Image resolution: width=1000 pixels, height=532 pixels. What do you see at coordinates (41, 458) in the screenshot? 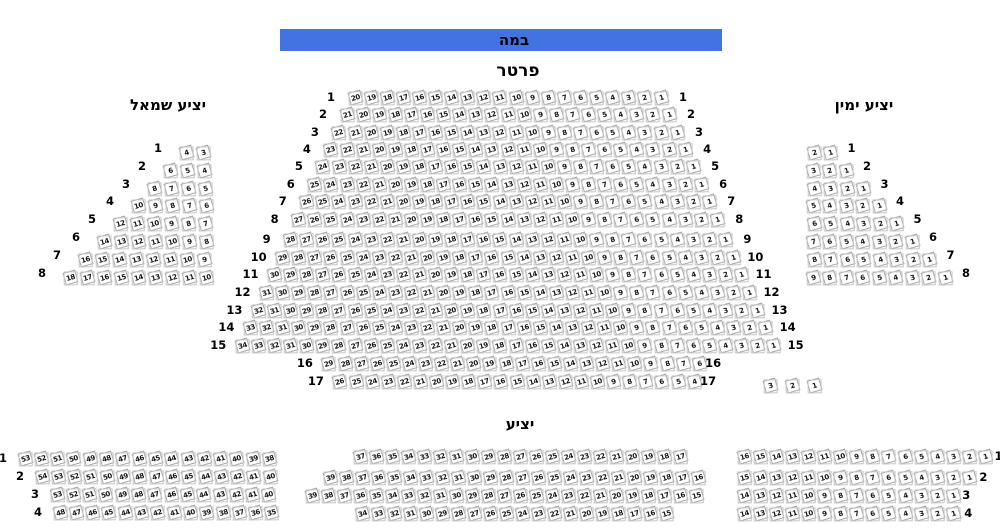
I see `seat: 52` at bounding box center [41, 458].